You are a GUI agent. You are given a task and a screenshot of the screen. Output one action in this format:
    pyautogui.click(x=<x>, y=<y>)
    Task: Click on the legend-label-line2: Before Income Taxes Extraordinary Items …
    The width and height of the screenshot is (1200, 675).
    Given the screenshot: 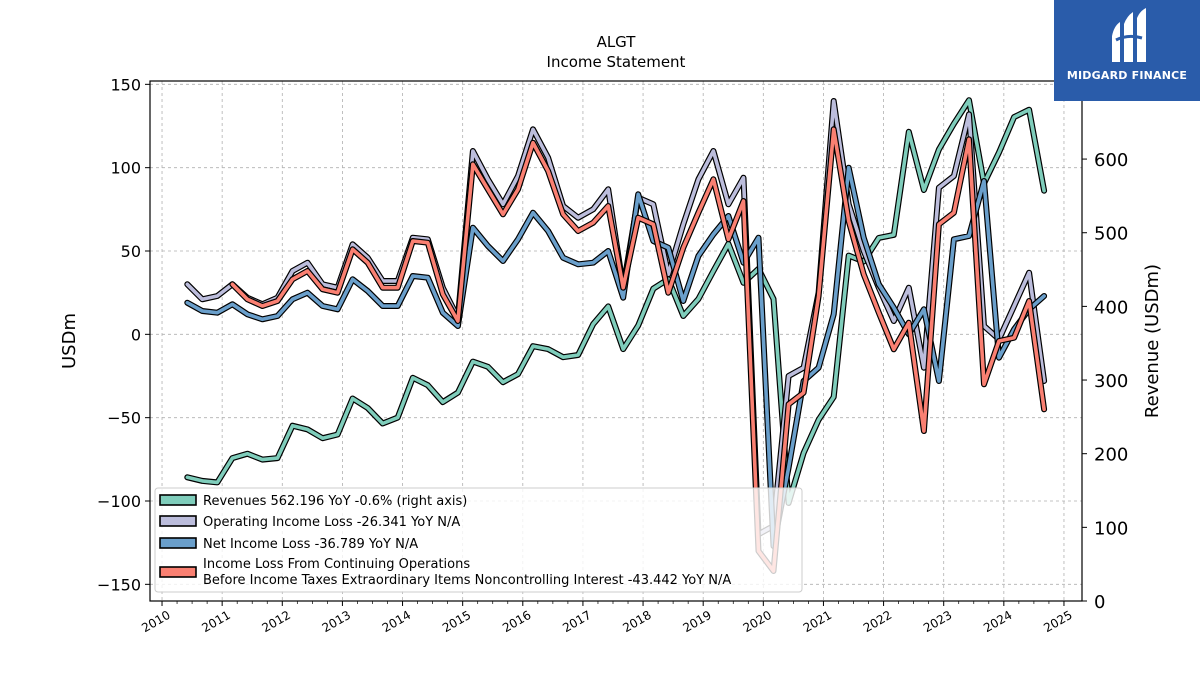 What is the action you would take?
    pyautogui.click(x=467, y=580)
    